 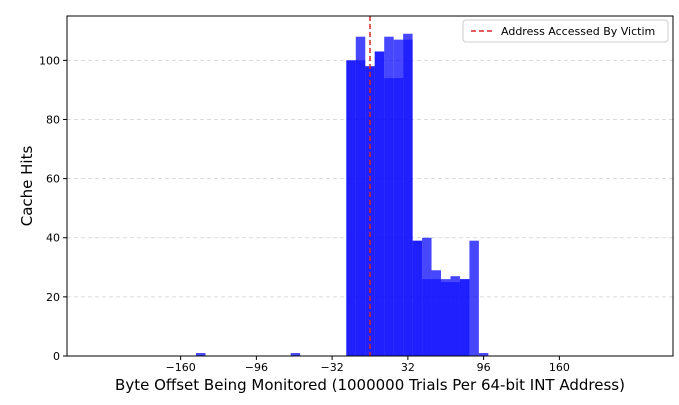 I want to click on x-tick-label: 32, so click(x=408, y=367).